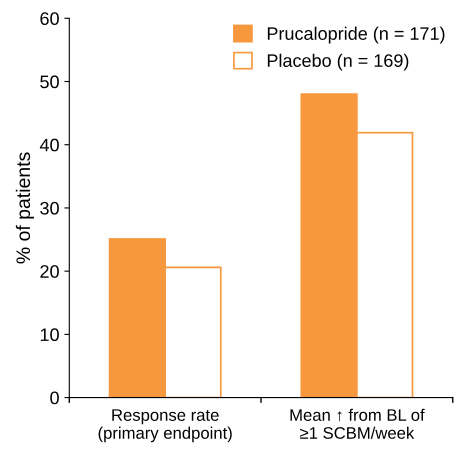 This screenshot has width=462, height=457. I want to click on x-tick-label: Response rate (primary endpoint), so click(165, 425).